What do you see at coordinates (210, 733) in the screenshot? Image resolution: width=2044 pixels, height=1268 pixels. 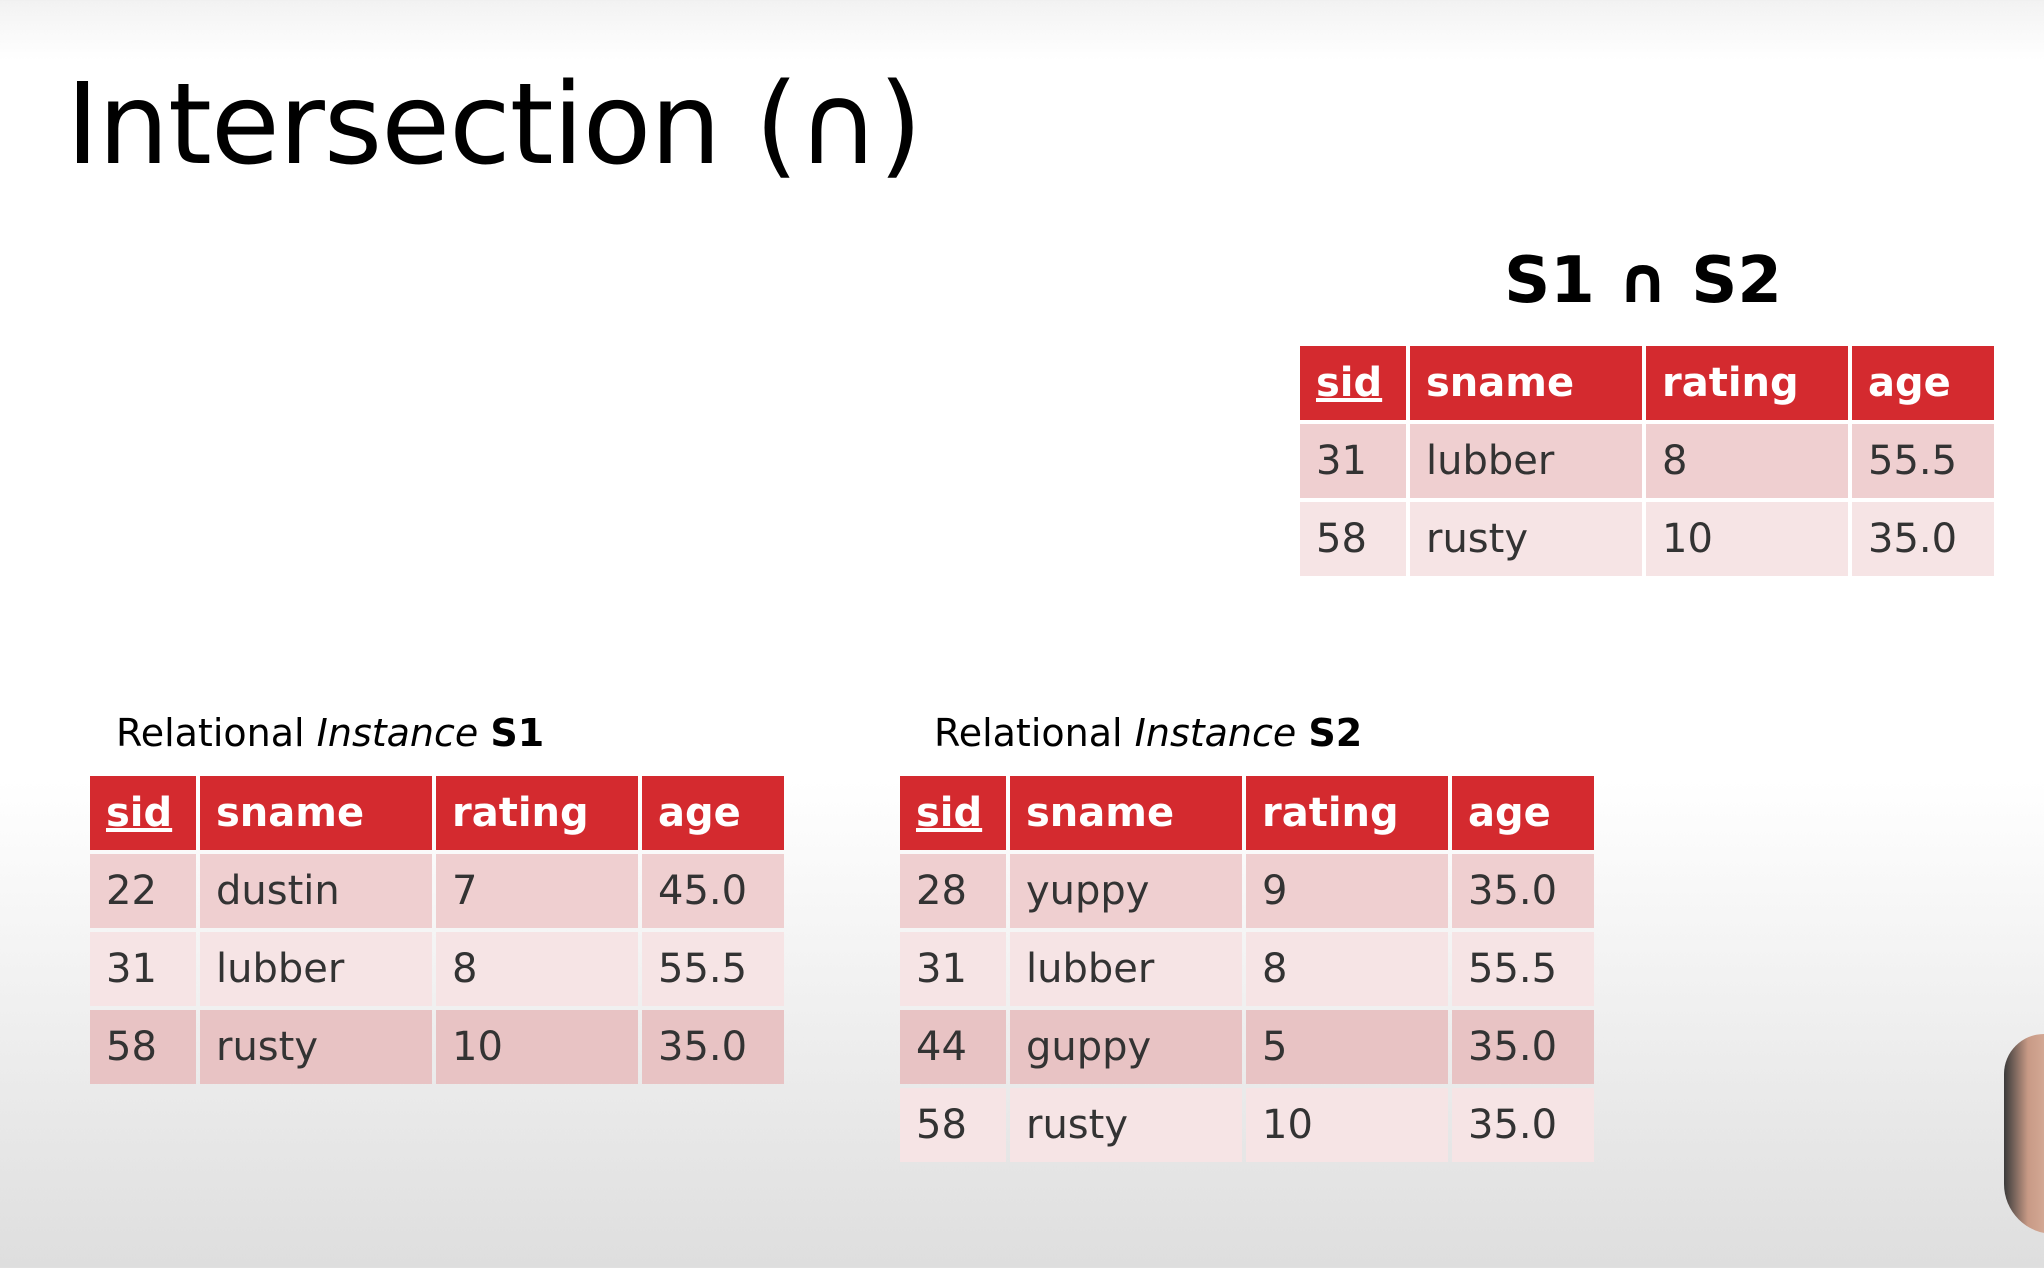 I see `s1-caption-prefix: Relational` at bounding box center [210, 733].